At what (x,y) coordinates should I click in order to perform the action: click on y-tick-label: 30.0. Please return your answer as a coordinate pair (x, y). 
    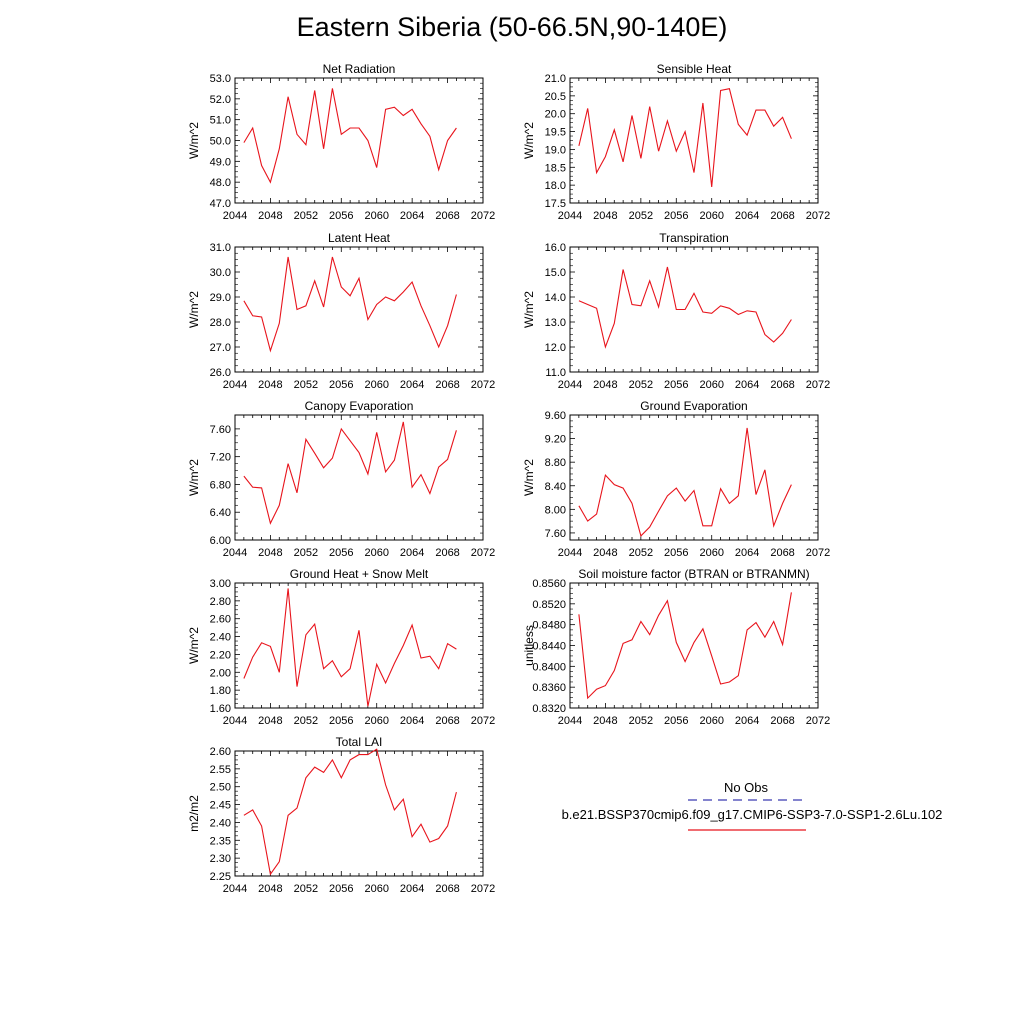
    Looking at the image, I should click on (220, 273).